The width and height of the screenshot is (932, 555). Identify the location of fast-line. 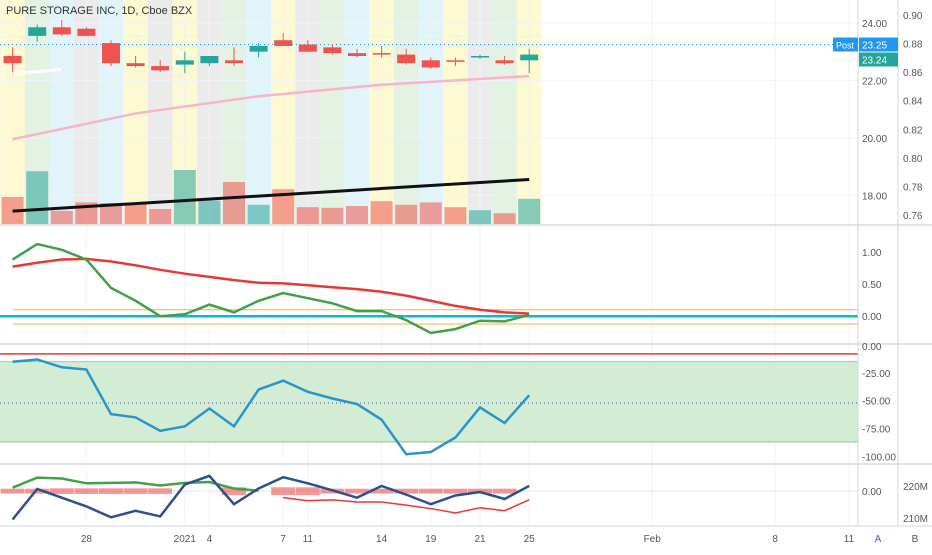
(270, 288).